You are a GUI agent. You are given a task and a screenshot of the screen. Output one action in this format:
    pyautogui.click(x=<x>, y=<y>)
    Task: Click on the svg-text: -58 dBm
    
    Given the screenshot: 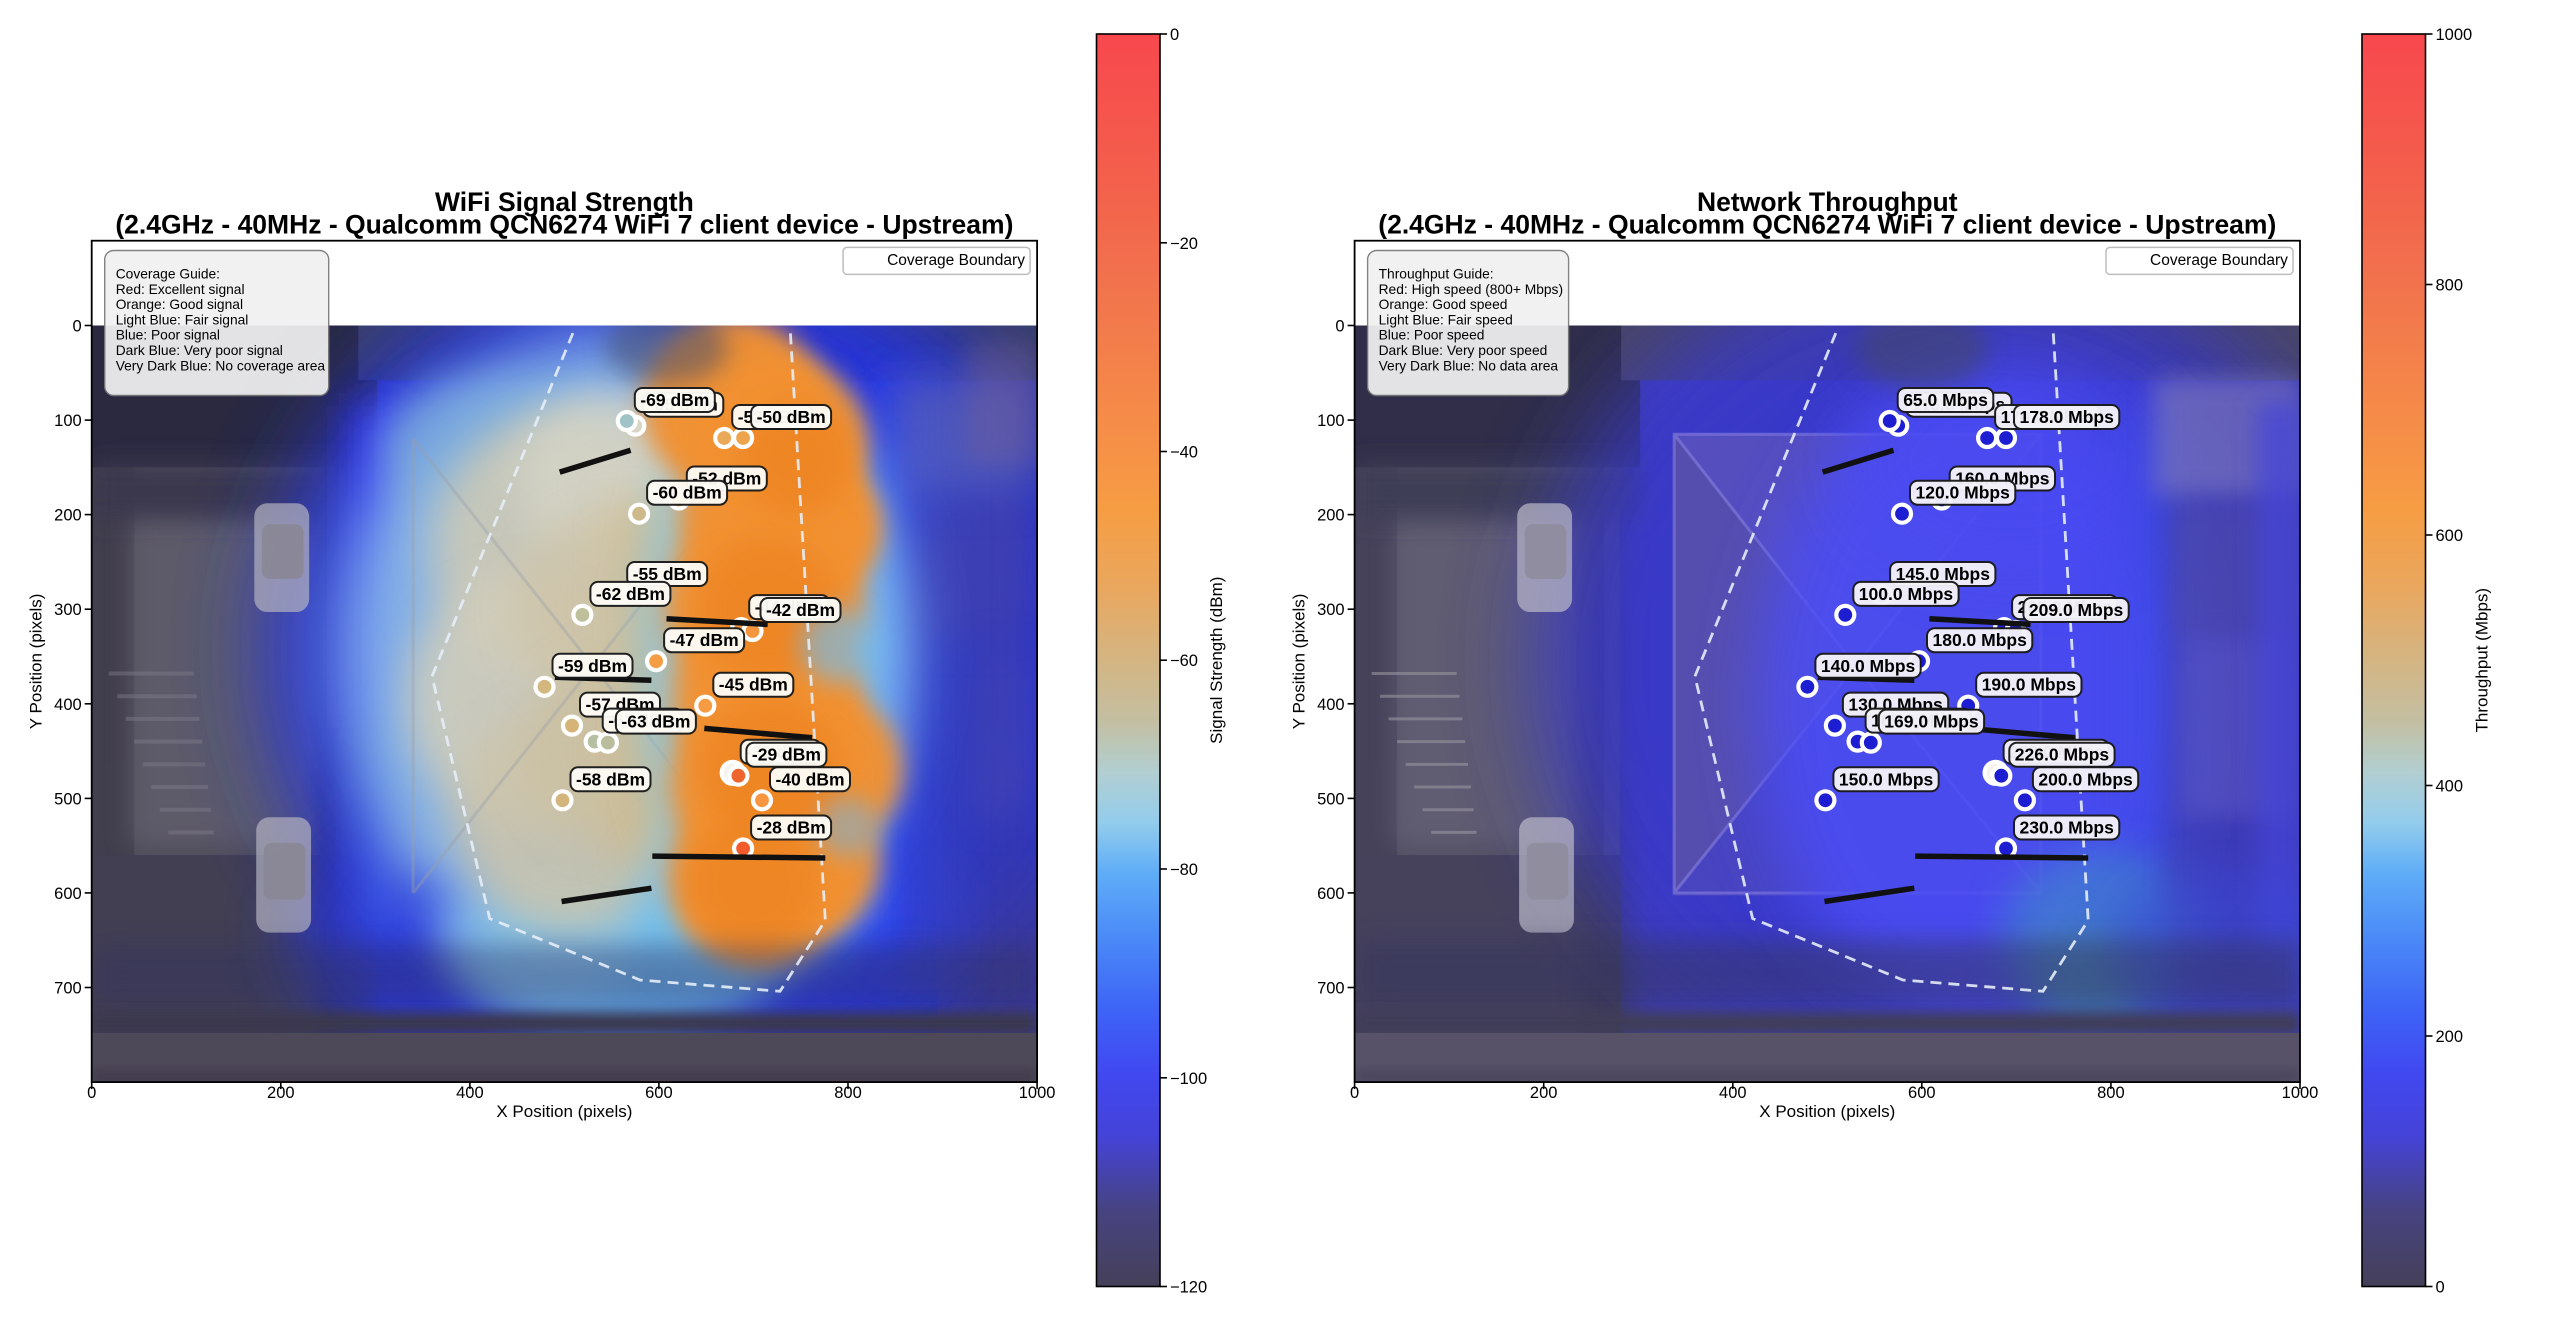 What is the action you would take?
    pyautogui.click(x=610, y=779)
    